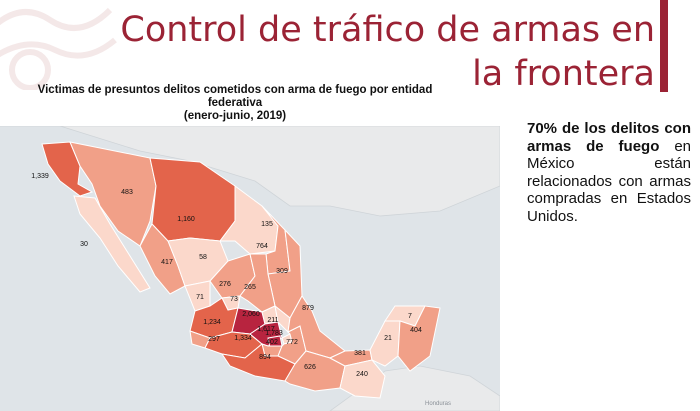  I want to click on state-quintana-roo, so click(419, 338).